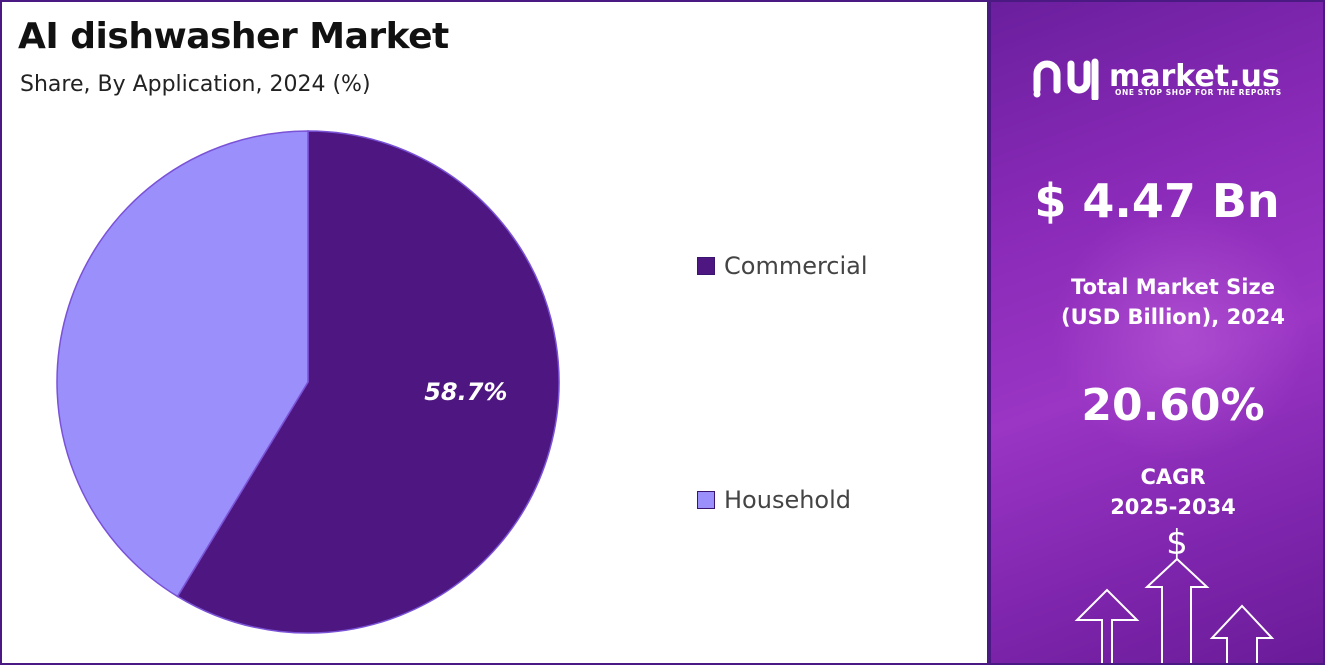 The height and width of the screenshot is (665, 1325). I want to click on legend-item-commercial: Commercial, so click(782, 266).